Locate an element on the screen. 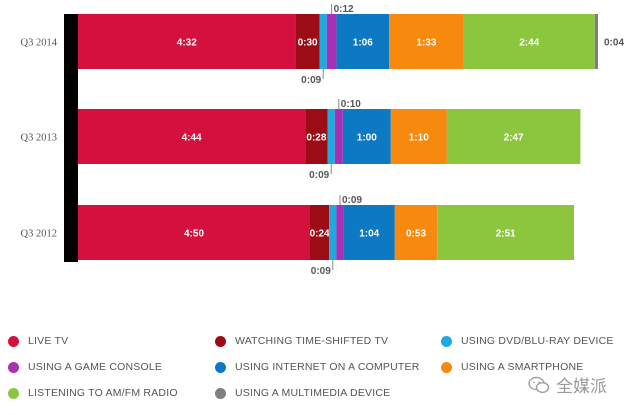 Image resolution: width=638 pixels, height=415 pixels. data-label: 1:04 is located at coordinates (369, 234).